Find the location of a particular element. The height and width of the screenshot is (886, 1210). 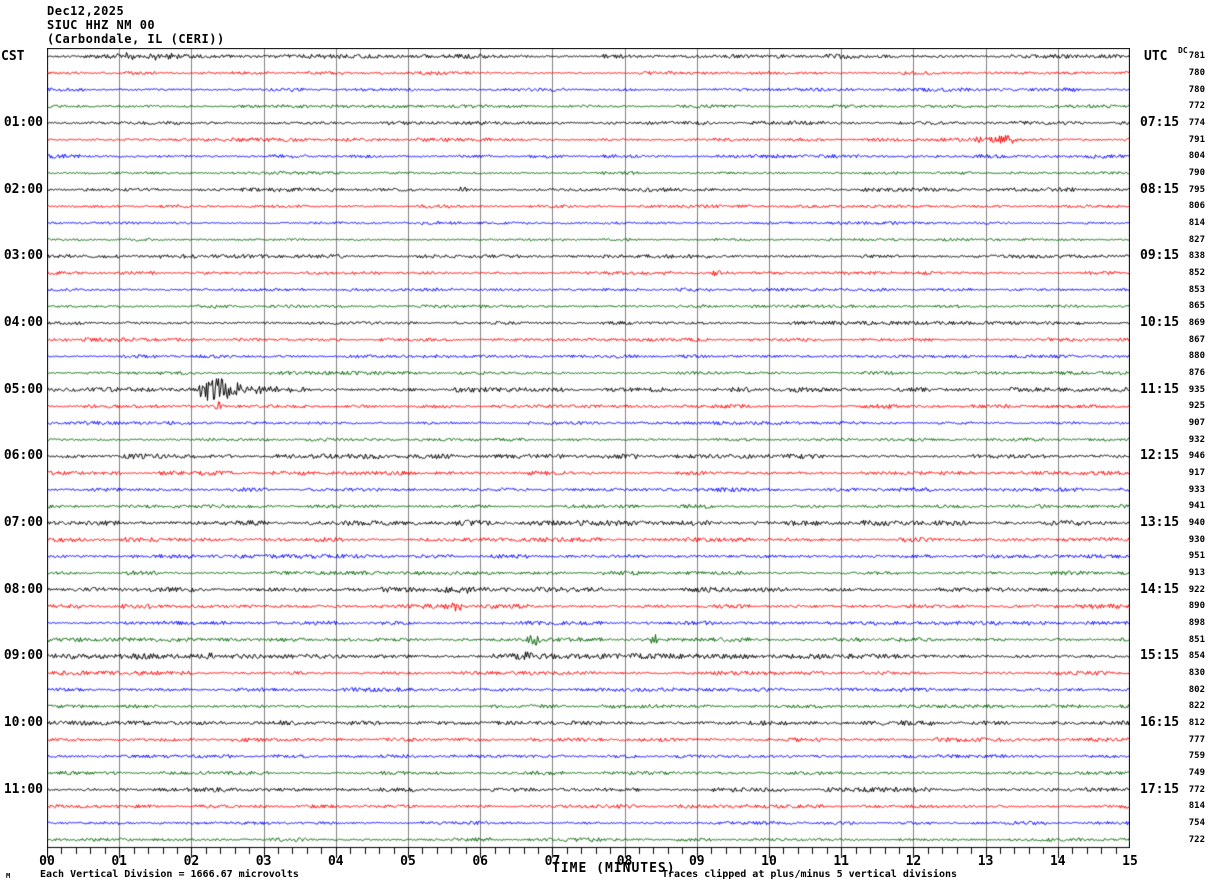

dc-value: 890 is located at coordinates (1196, 606).